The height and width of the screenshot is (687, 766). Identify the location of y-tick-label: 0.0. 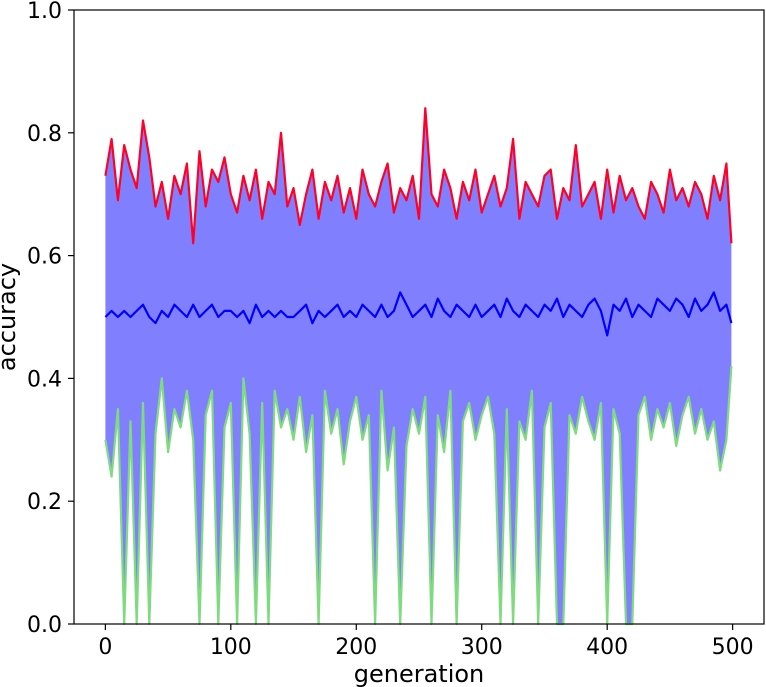
(44, 625).